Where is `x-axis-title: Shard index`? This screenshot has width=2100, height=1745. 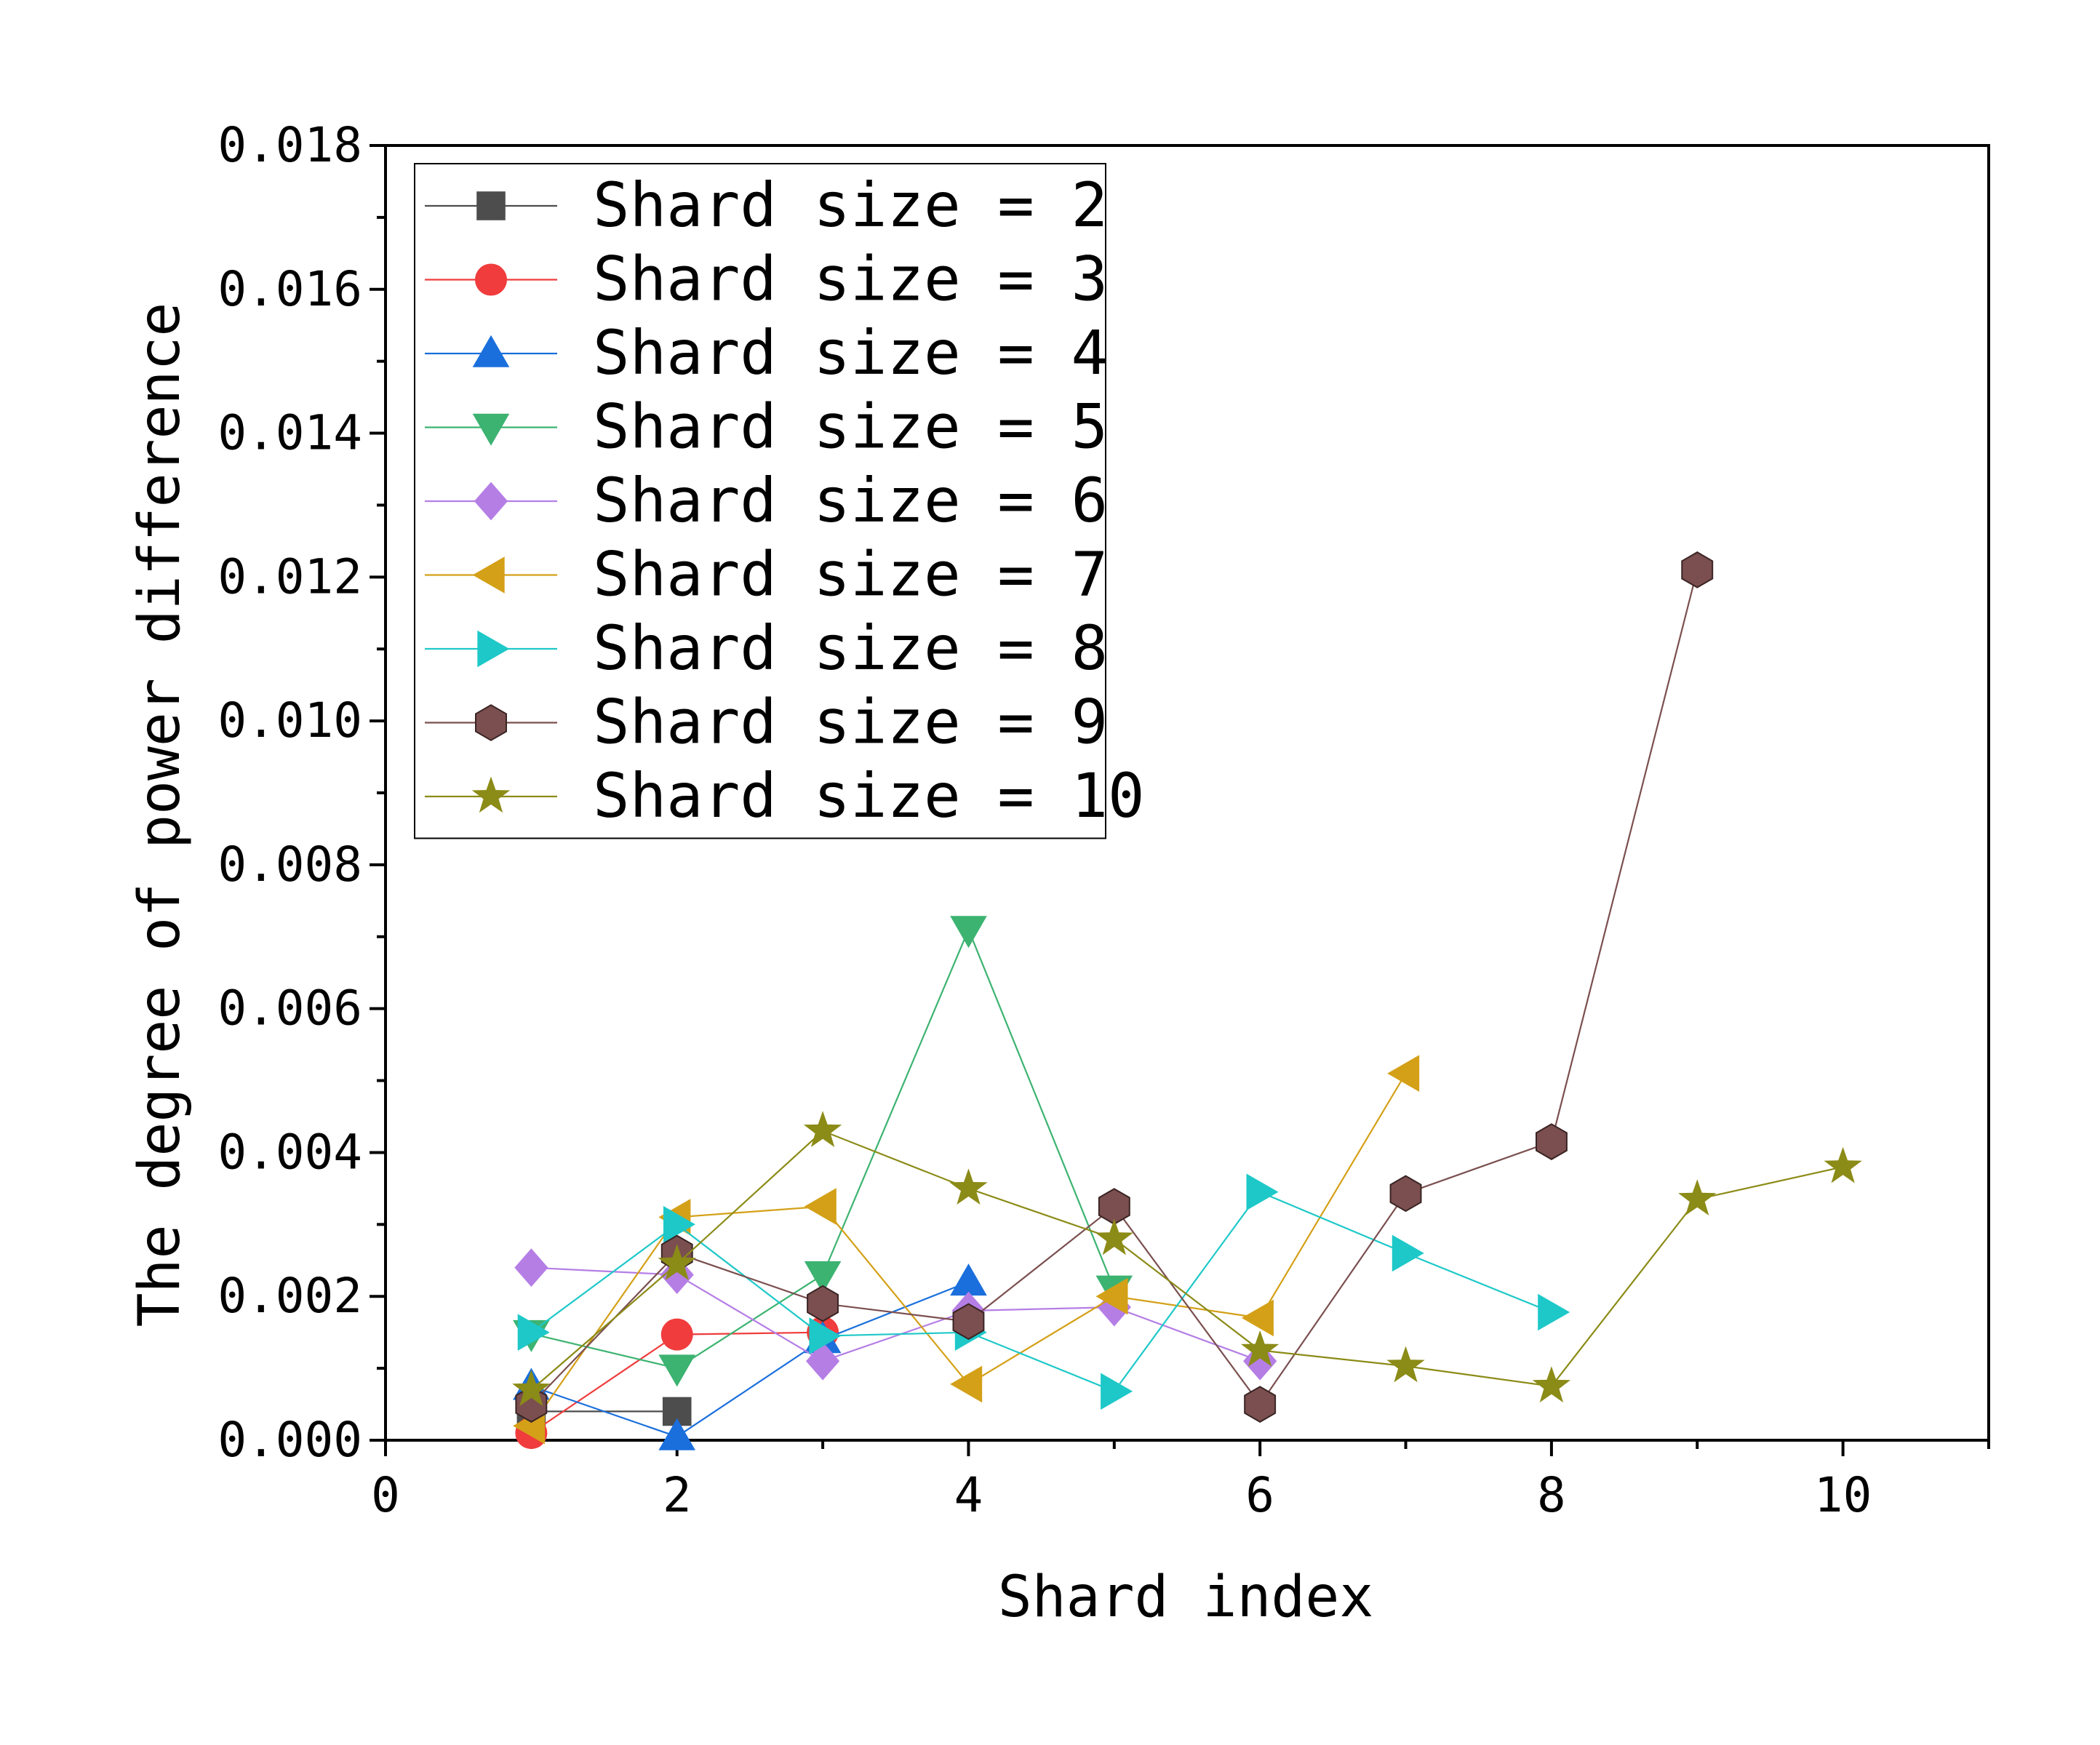
x-axis-title: Shard index is located at coordinates (1186, 1597).